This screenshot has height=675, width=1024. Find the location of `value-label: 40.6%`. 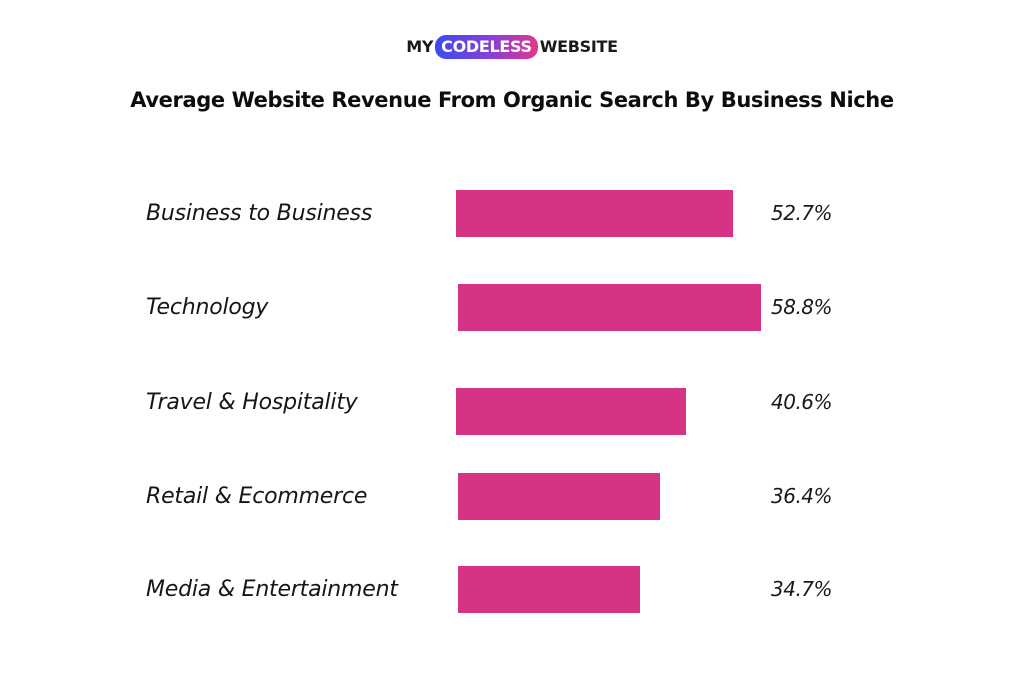

value-label: 40.6% is located at coordinates (802, 402).